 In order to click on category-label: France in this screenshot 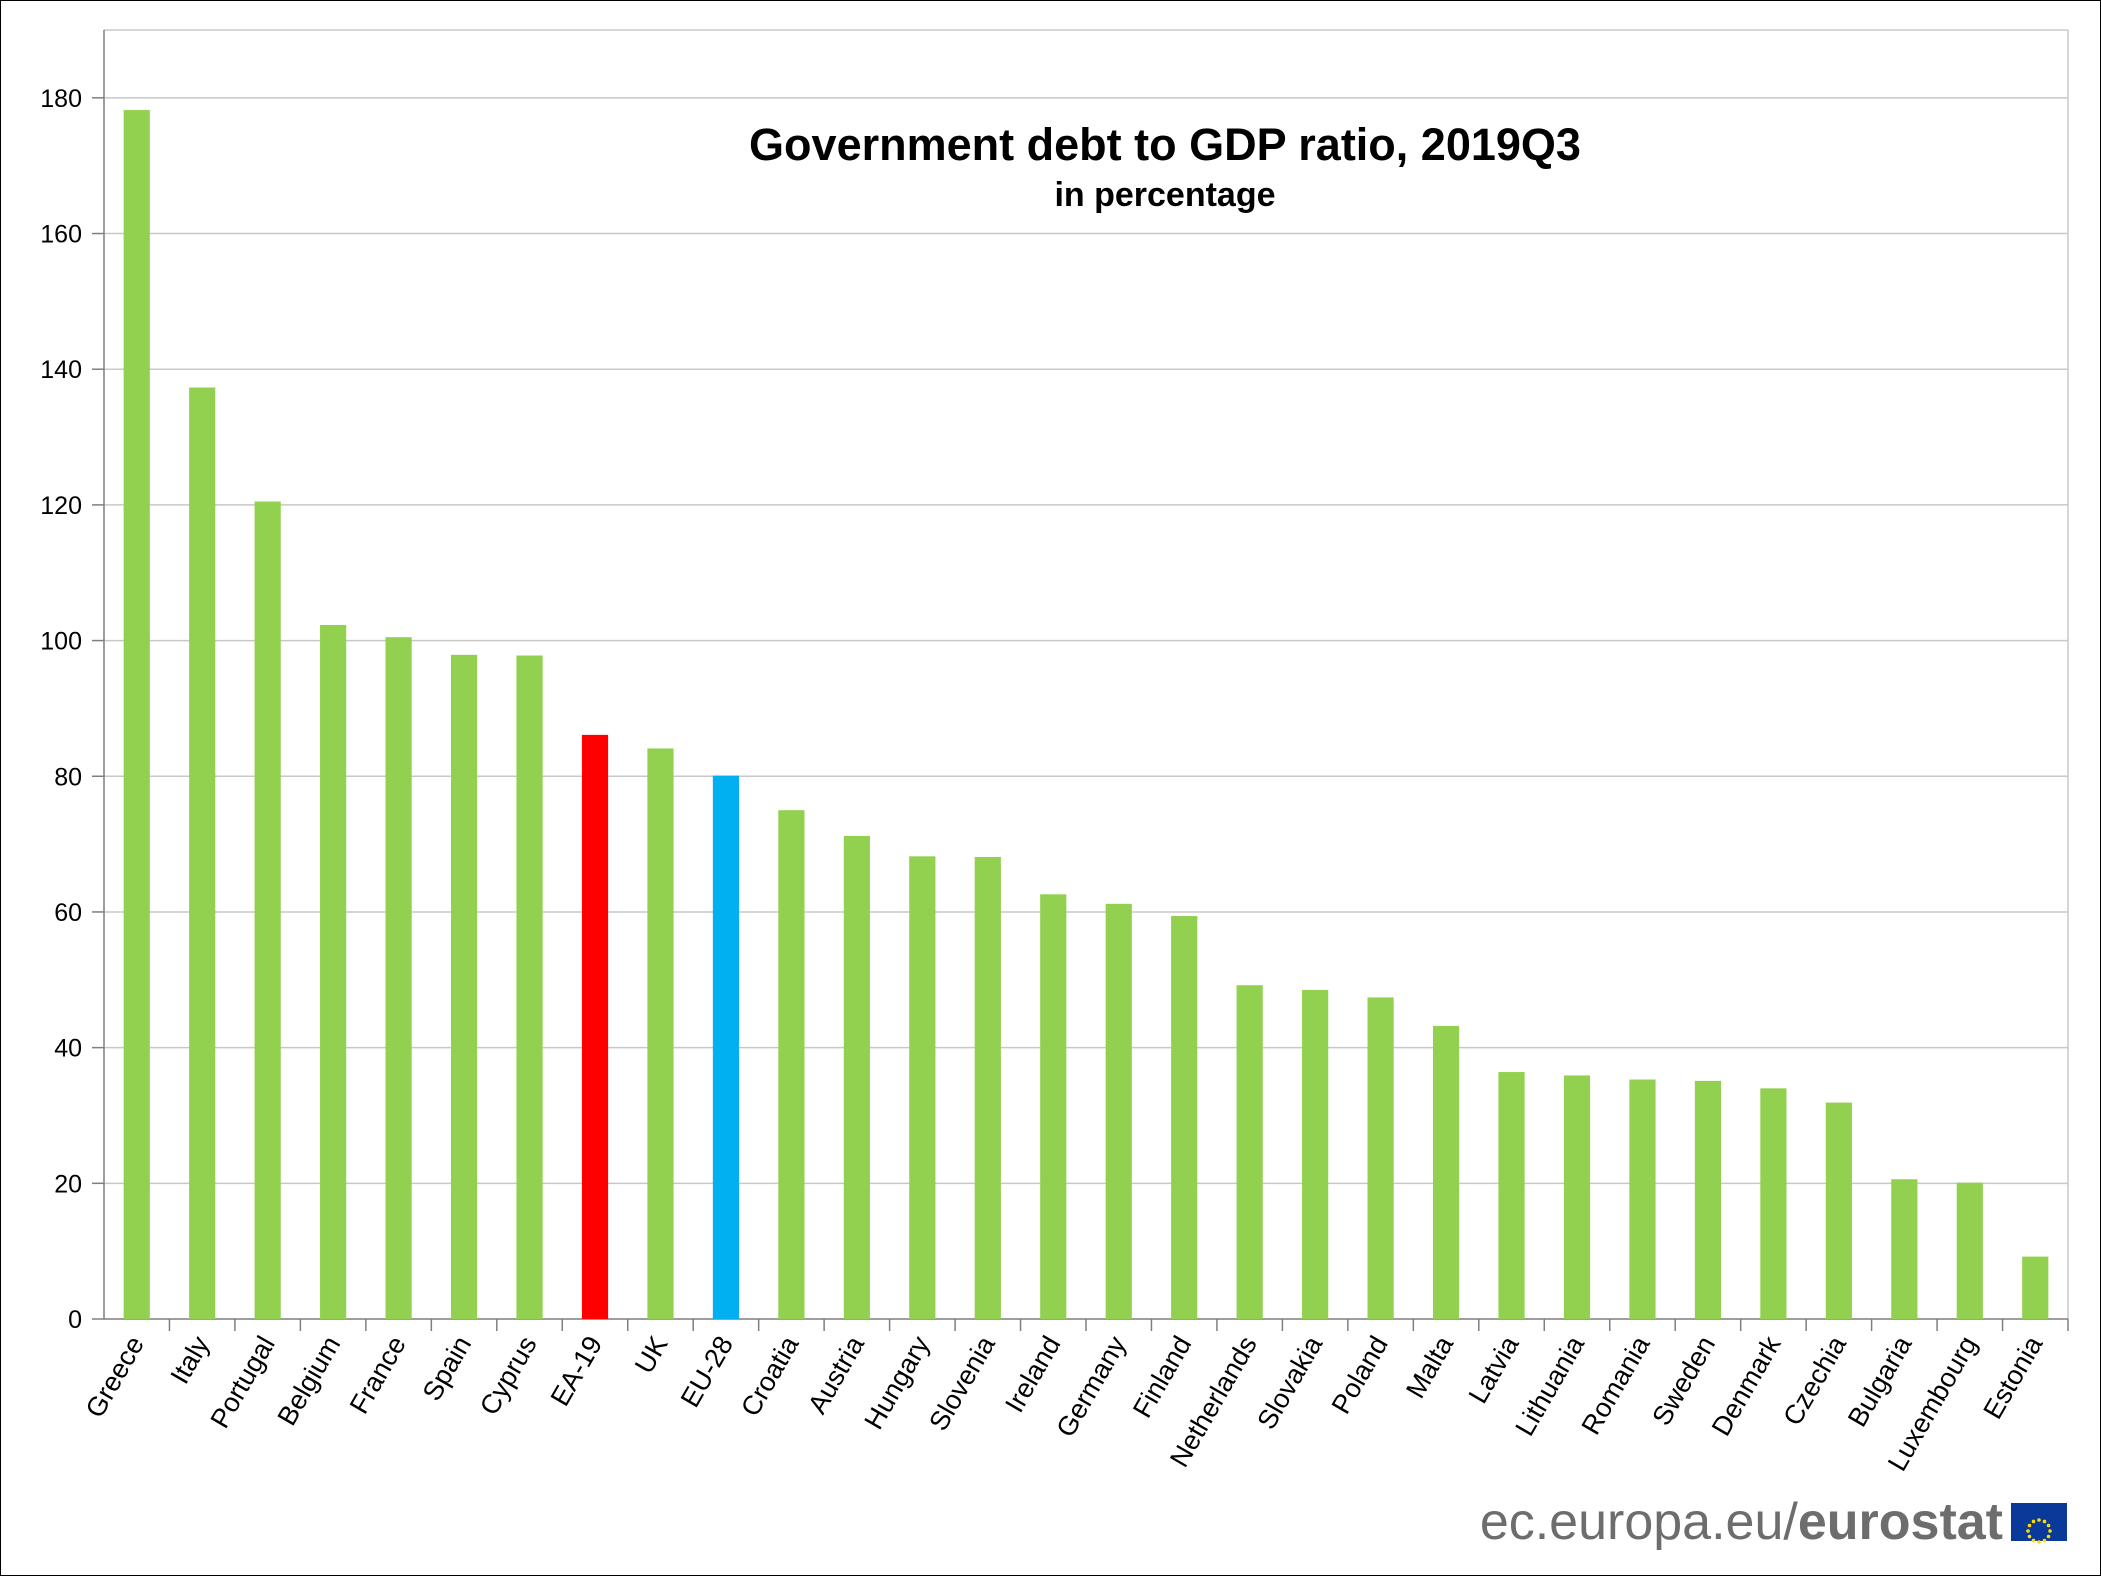, I will do `click(378, 1375)`.